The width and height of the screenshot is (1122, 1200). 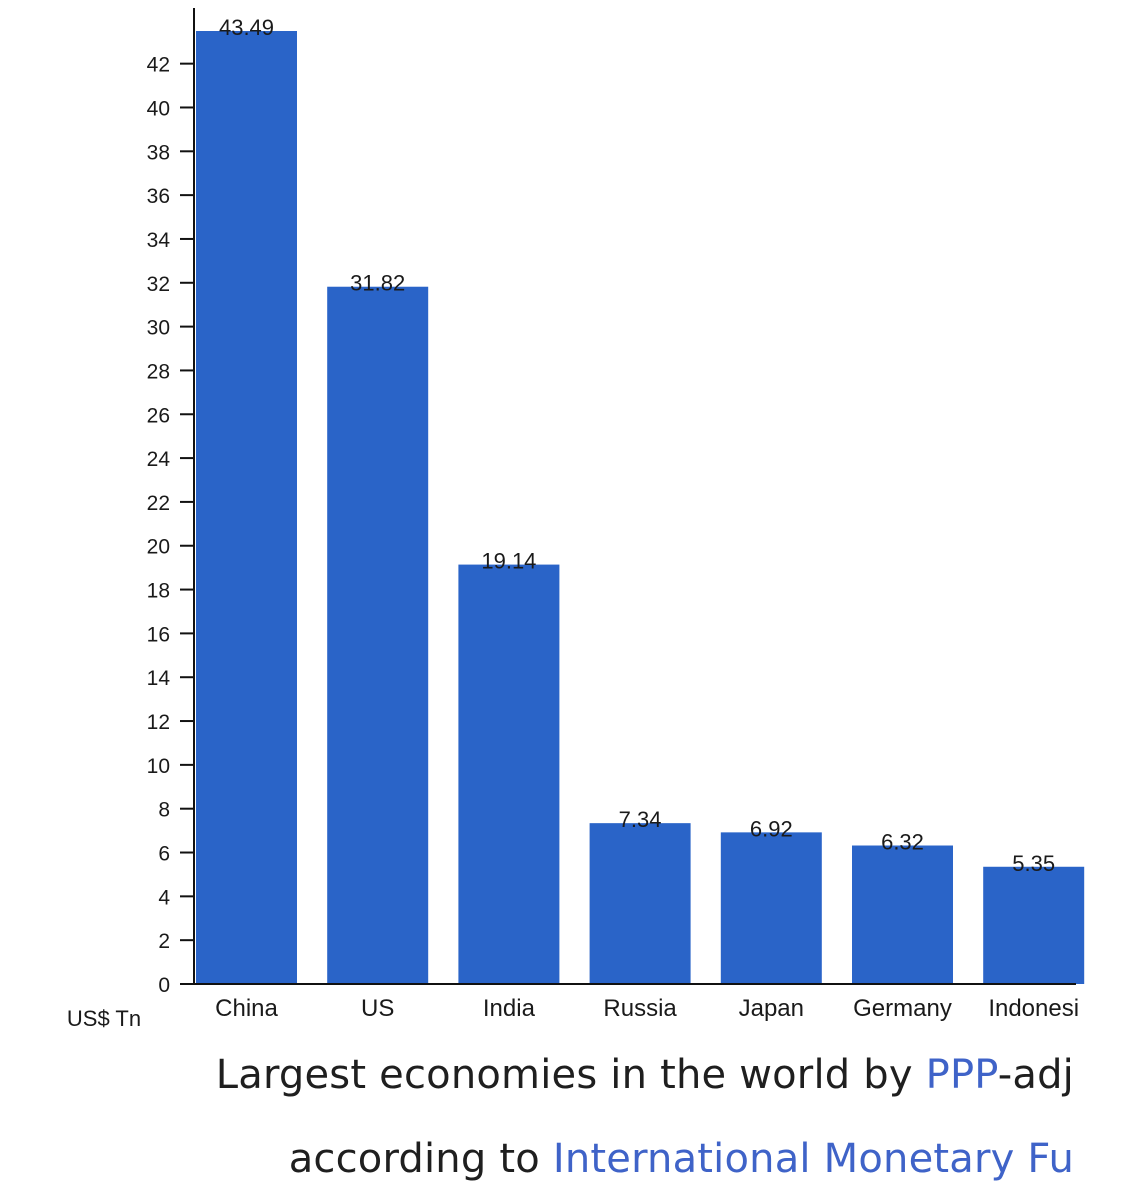 I want to click on value-label: 31.82, so click(x=377, y=283).